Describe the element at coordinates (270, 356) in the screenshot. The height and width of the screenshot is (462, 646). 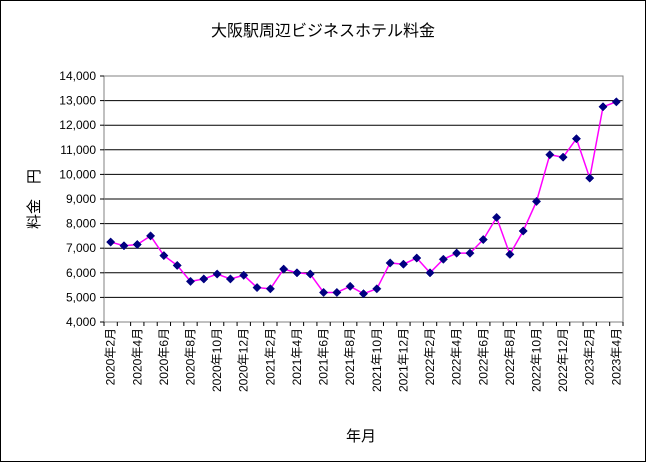
I see `x-tick-label: 2021年2月` at that location.